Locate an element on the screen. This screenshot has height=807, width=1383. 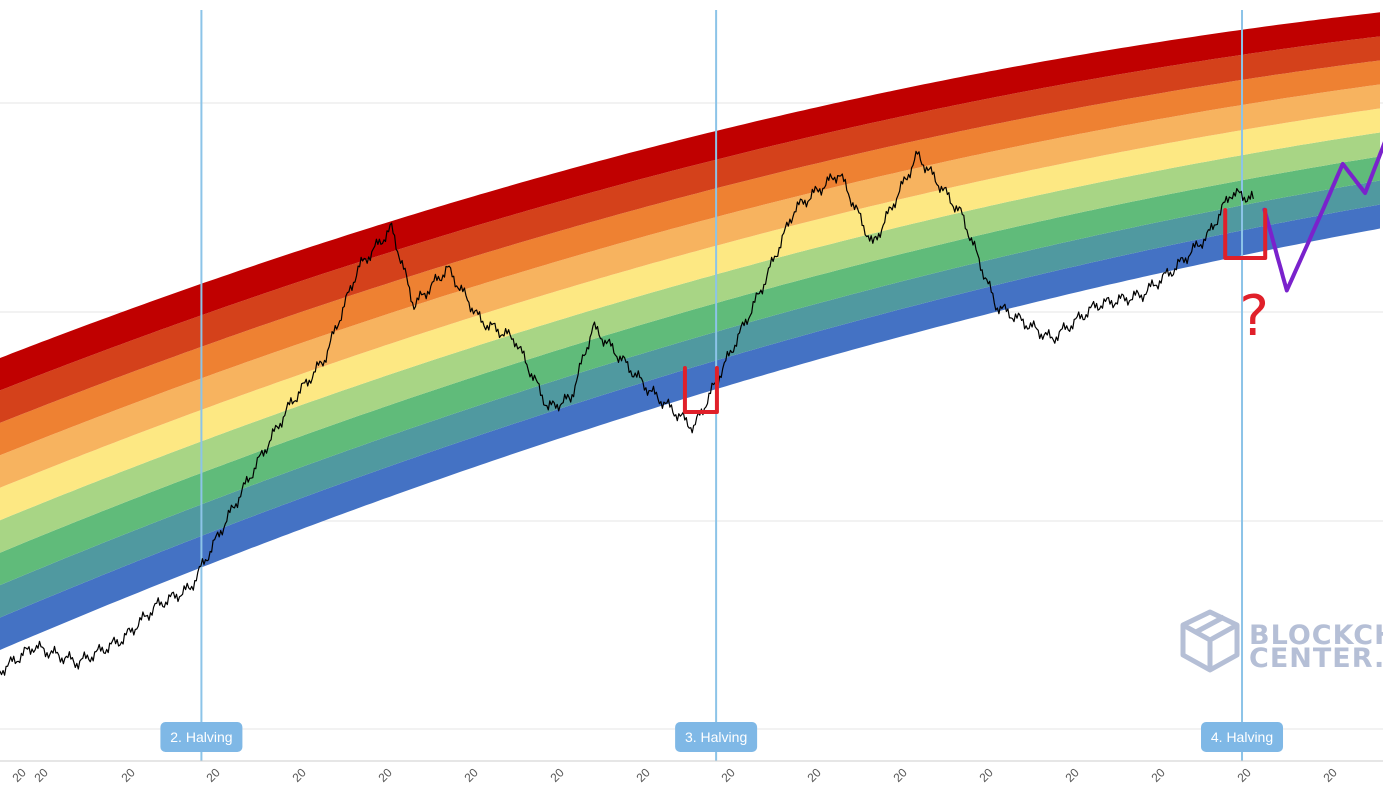
watermark: BLOCKCH CENTER.N is located at coordinates (1281, 641).